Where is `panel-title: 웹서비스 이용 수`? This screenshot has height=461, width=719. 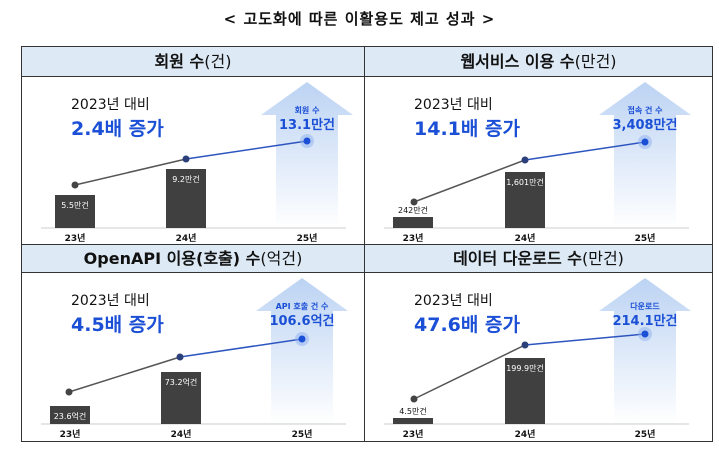 panel-title: 웹서비스 이용 수 is located at coordinates (517, 61).